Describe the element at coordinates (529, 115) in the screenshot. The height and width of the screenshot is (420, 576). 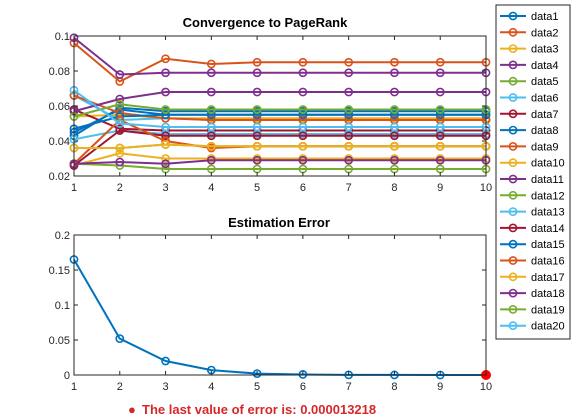
I see `legend-item-data7: data7` at that location.